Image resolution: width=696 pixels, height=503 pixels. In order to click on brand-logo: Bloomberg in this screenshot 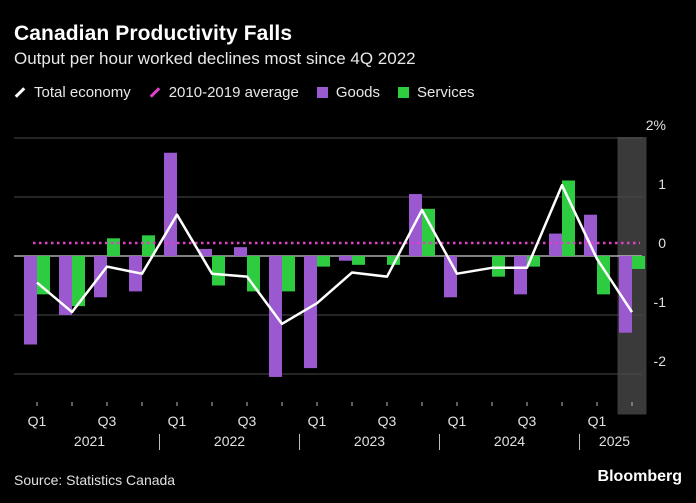, I will do `click(639, 476)`.